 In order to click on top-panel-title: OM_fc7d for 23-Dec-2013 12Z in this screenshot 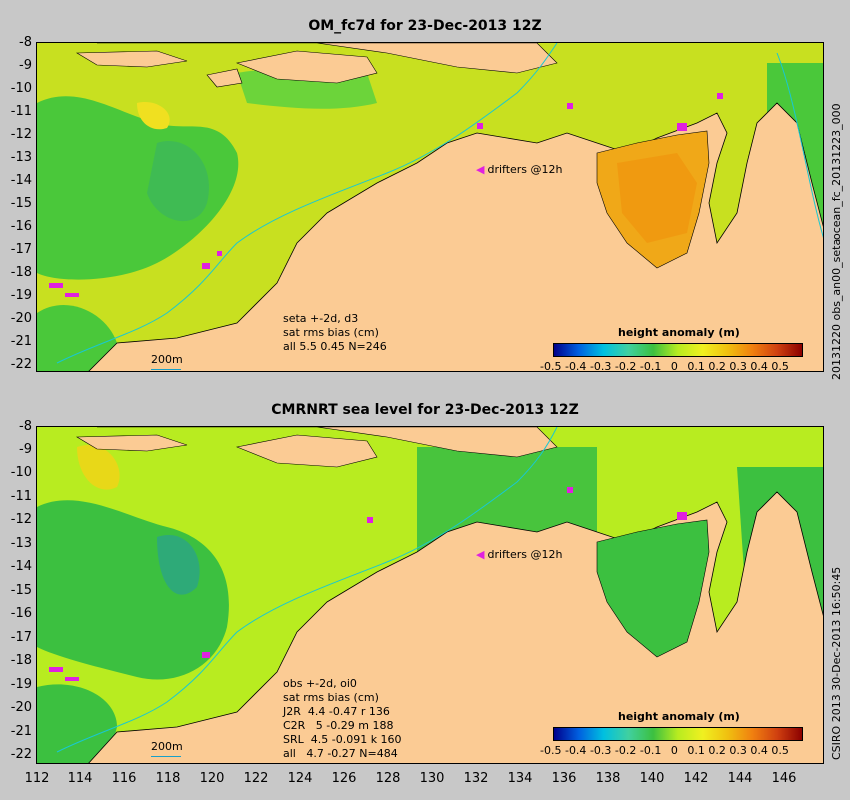, I will do `click(425, 26)`.